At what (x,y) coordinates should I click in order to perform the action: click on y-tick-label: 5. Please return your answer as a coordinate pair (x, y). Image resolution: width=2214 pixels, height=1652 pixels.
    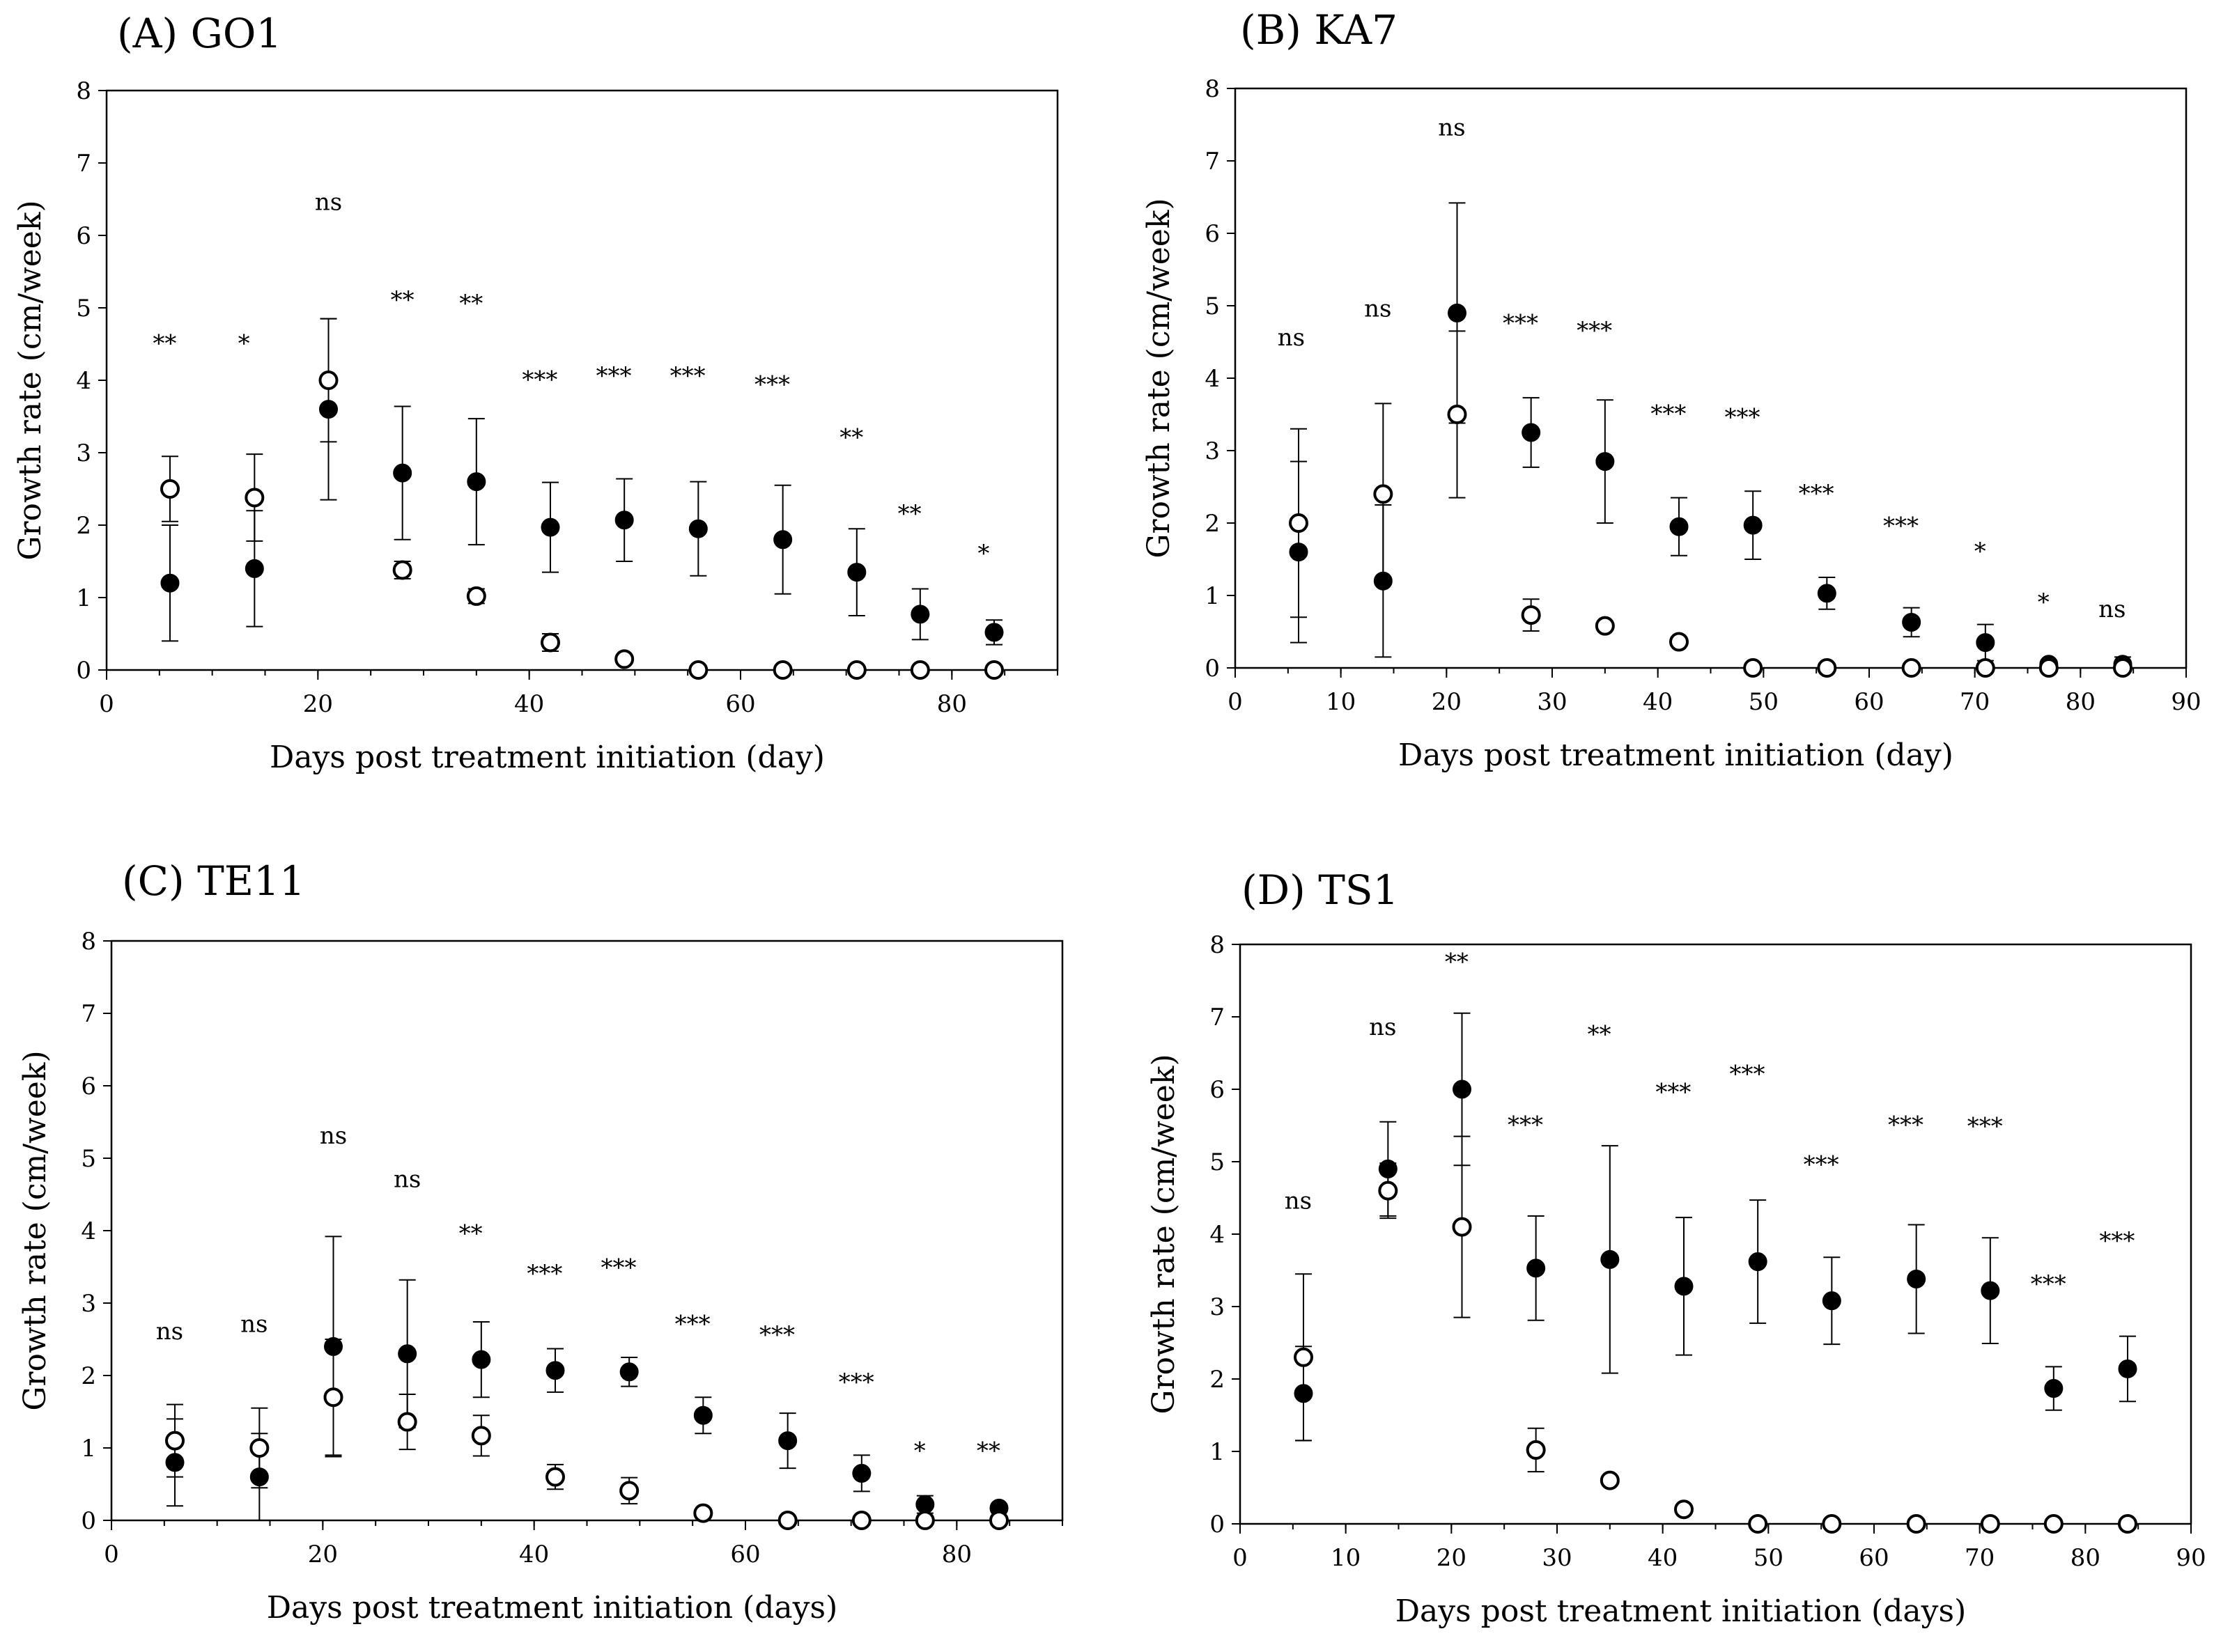
    Looking at the image, I should click on (1217, 1162).